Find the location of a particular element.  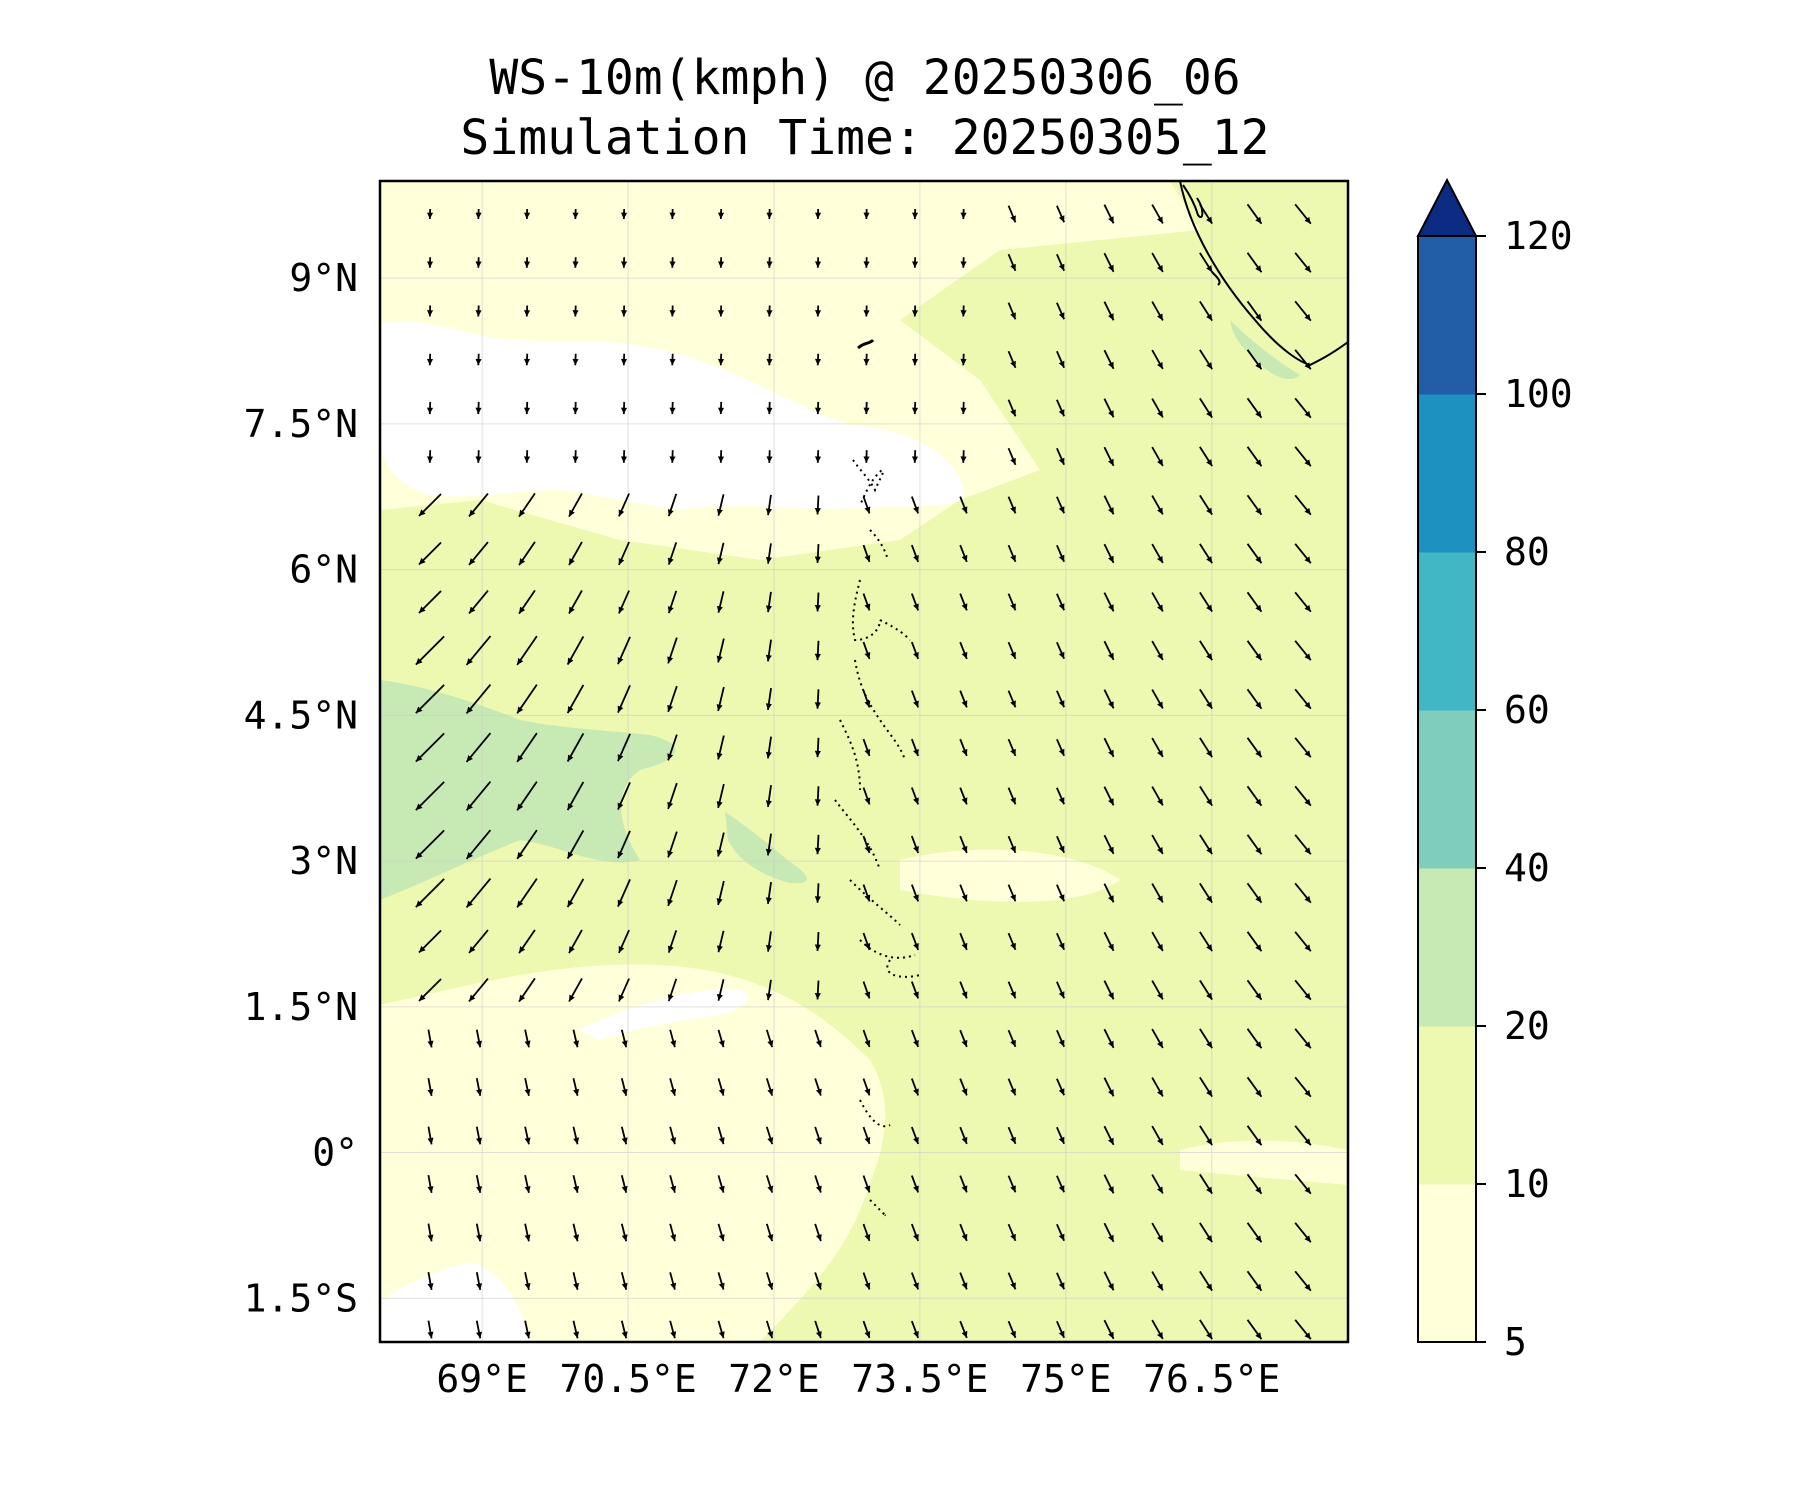

colorbar-band is located at coordinates (1447, 473).